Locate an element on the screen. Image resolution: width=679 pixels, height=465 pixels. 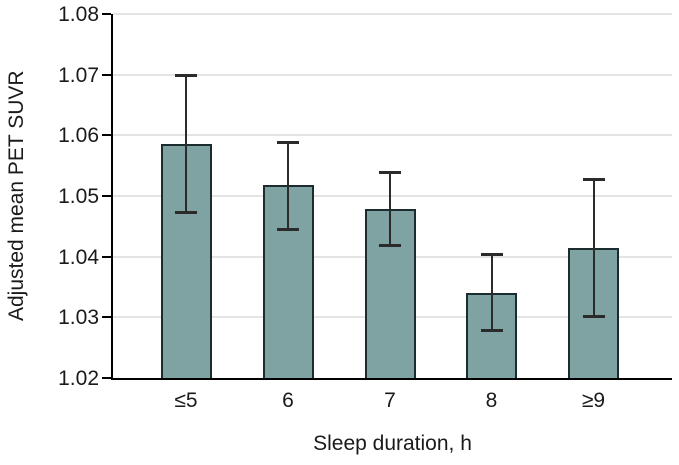
y-axis-title: Adjusted mean PET SUVR is located at coordinates (16, 196).